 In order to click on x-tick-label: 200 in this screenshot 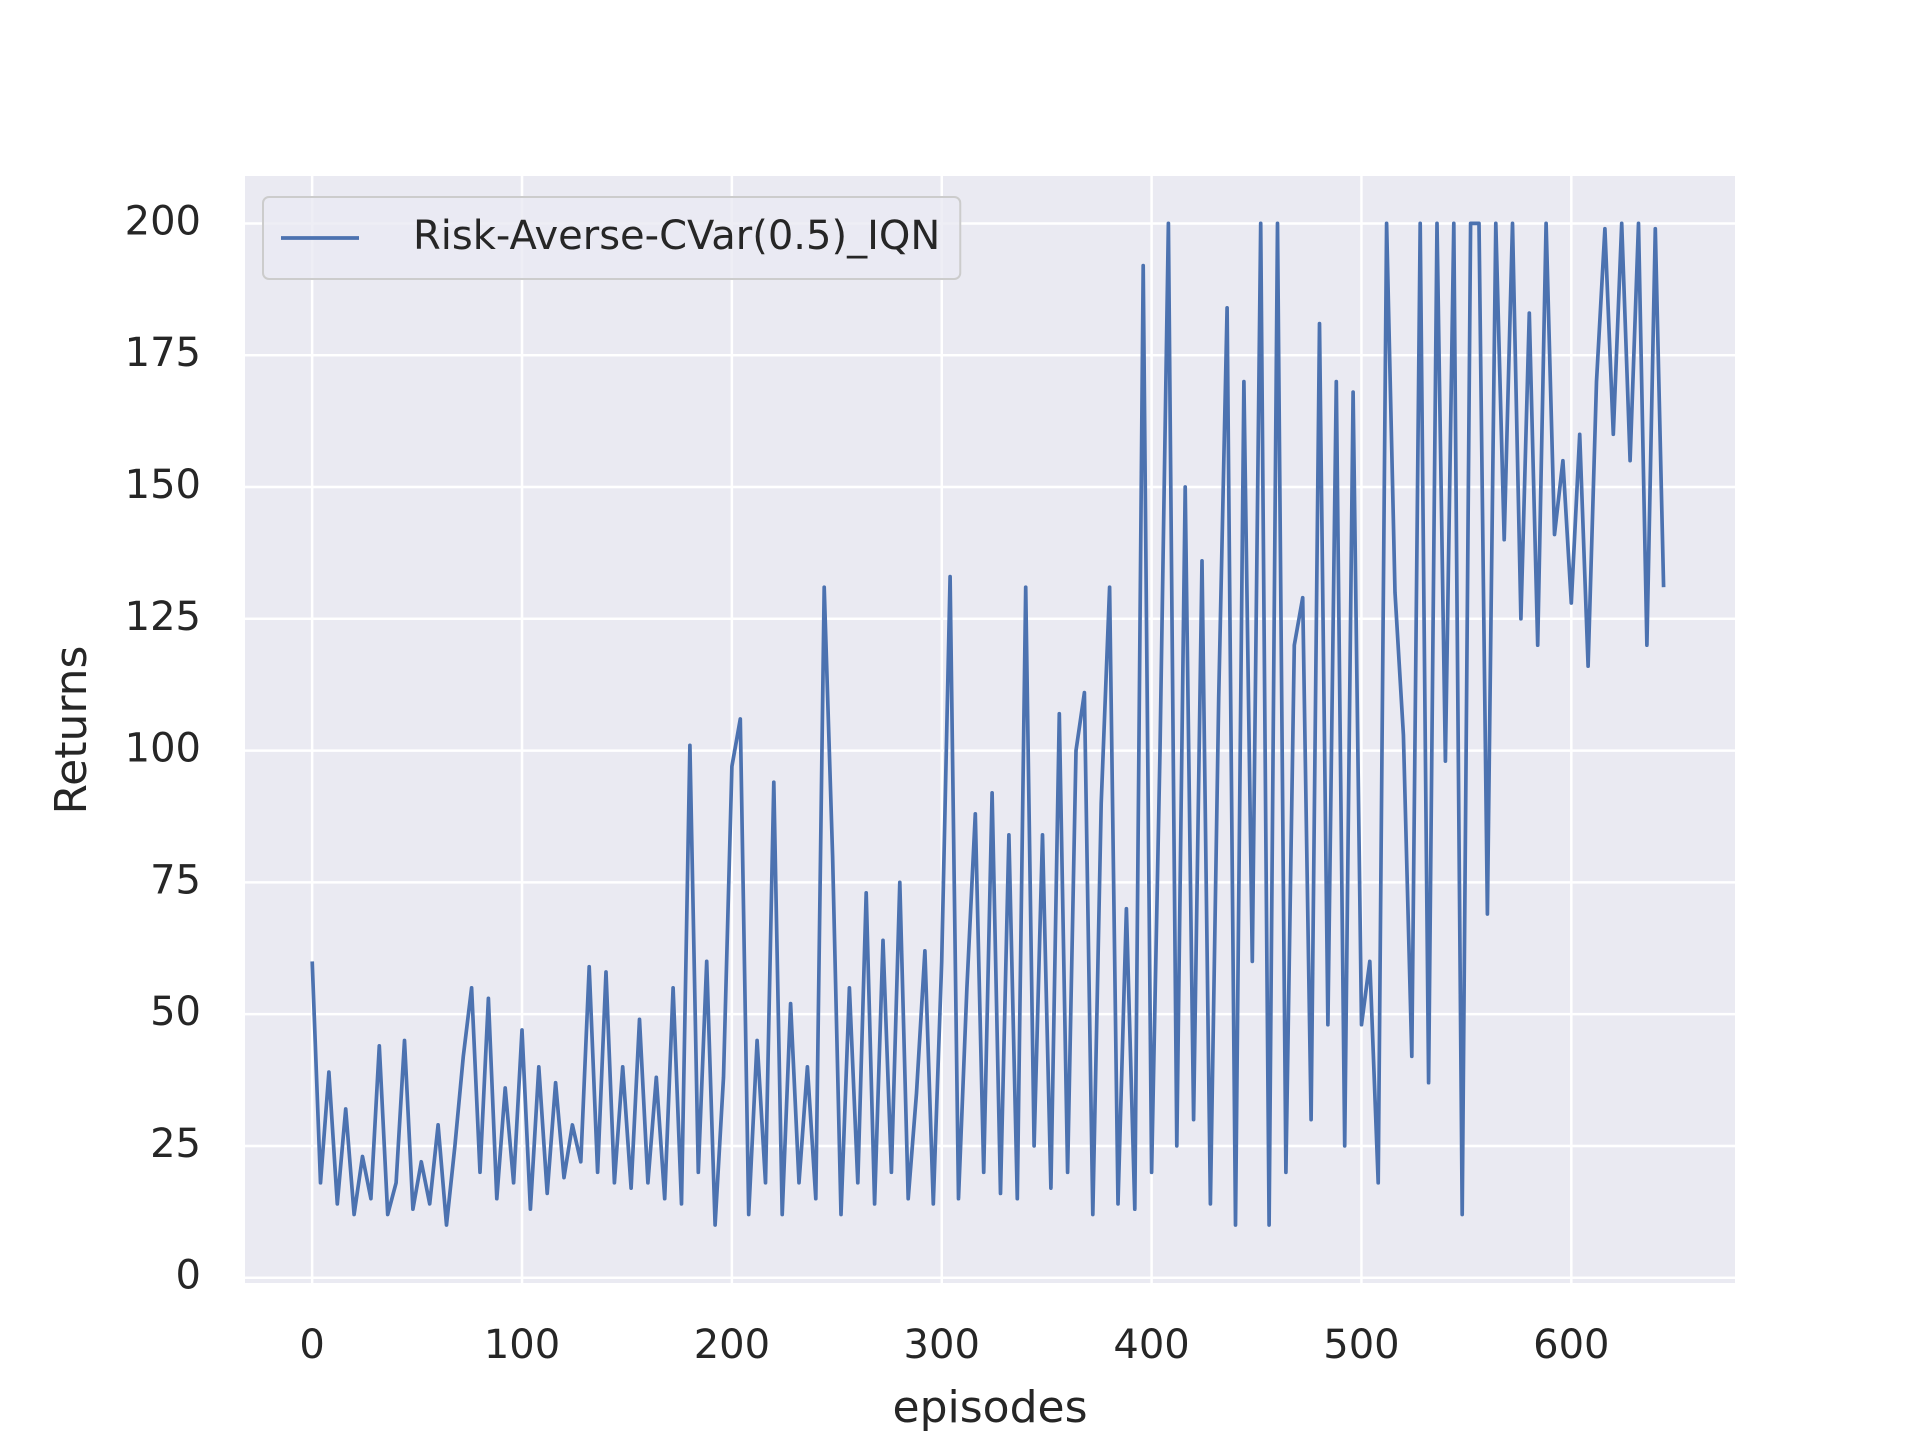, I will do `click(732, 1345)`.